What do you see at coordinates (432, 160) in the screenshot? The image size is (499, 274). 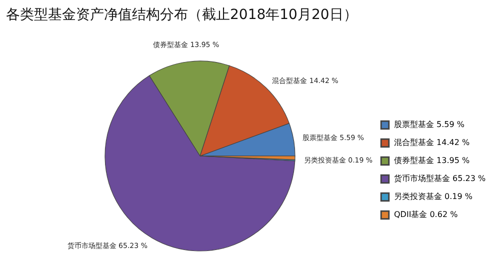 I see `legend-label: 债券型基金 13.95 %` at bounding box center [432, 160].